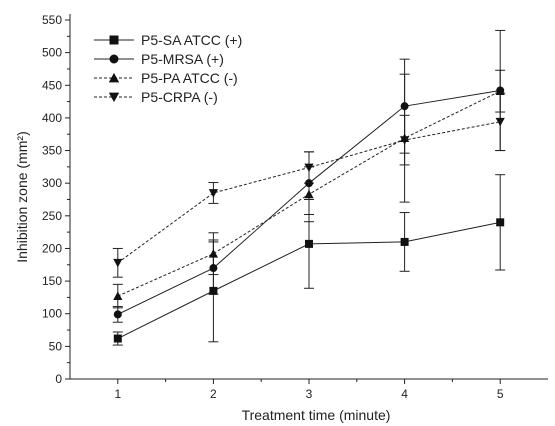  I want to click on y-tick-label: 150, so click(52, 281).